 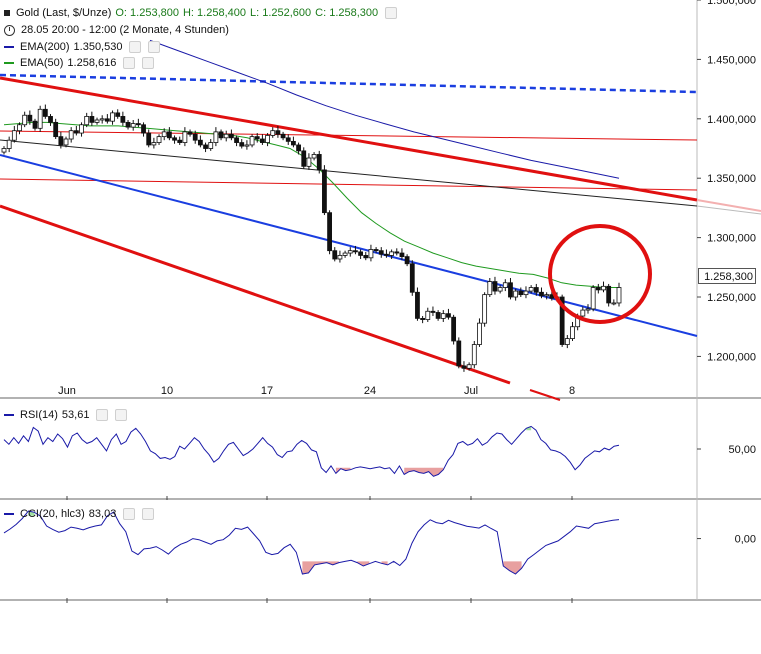 I want to click on settings-icon, so click(x=391, y=13).